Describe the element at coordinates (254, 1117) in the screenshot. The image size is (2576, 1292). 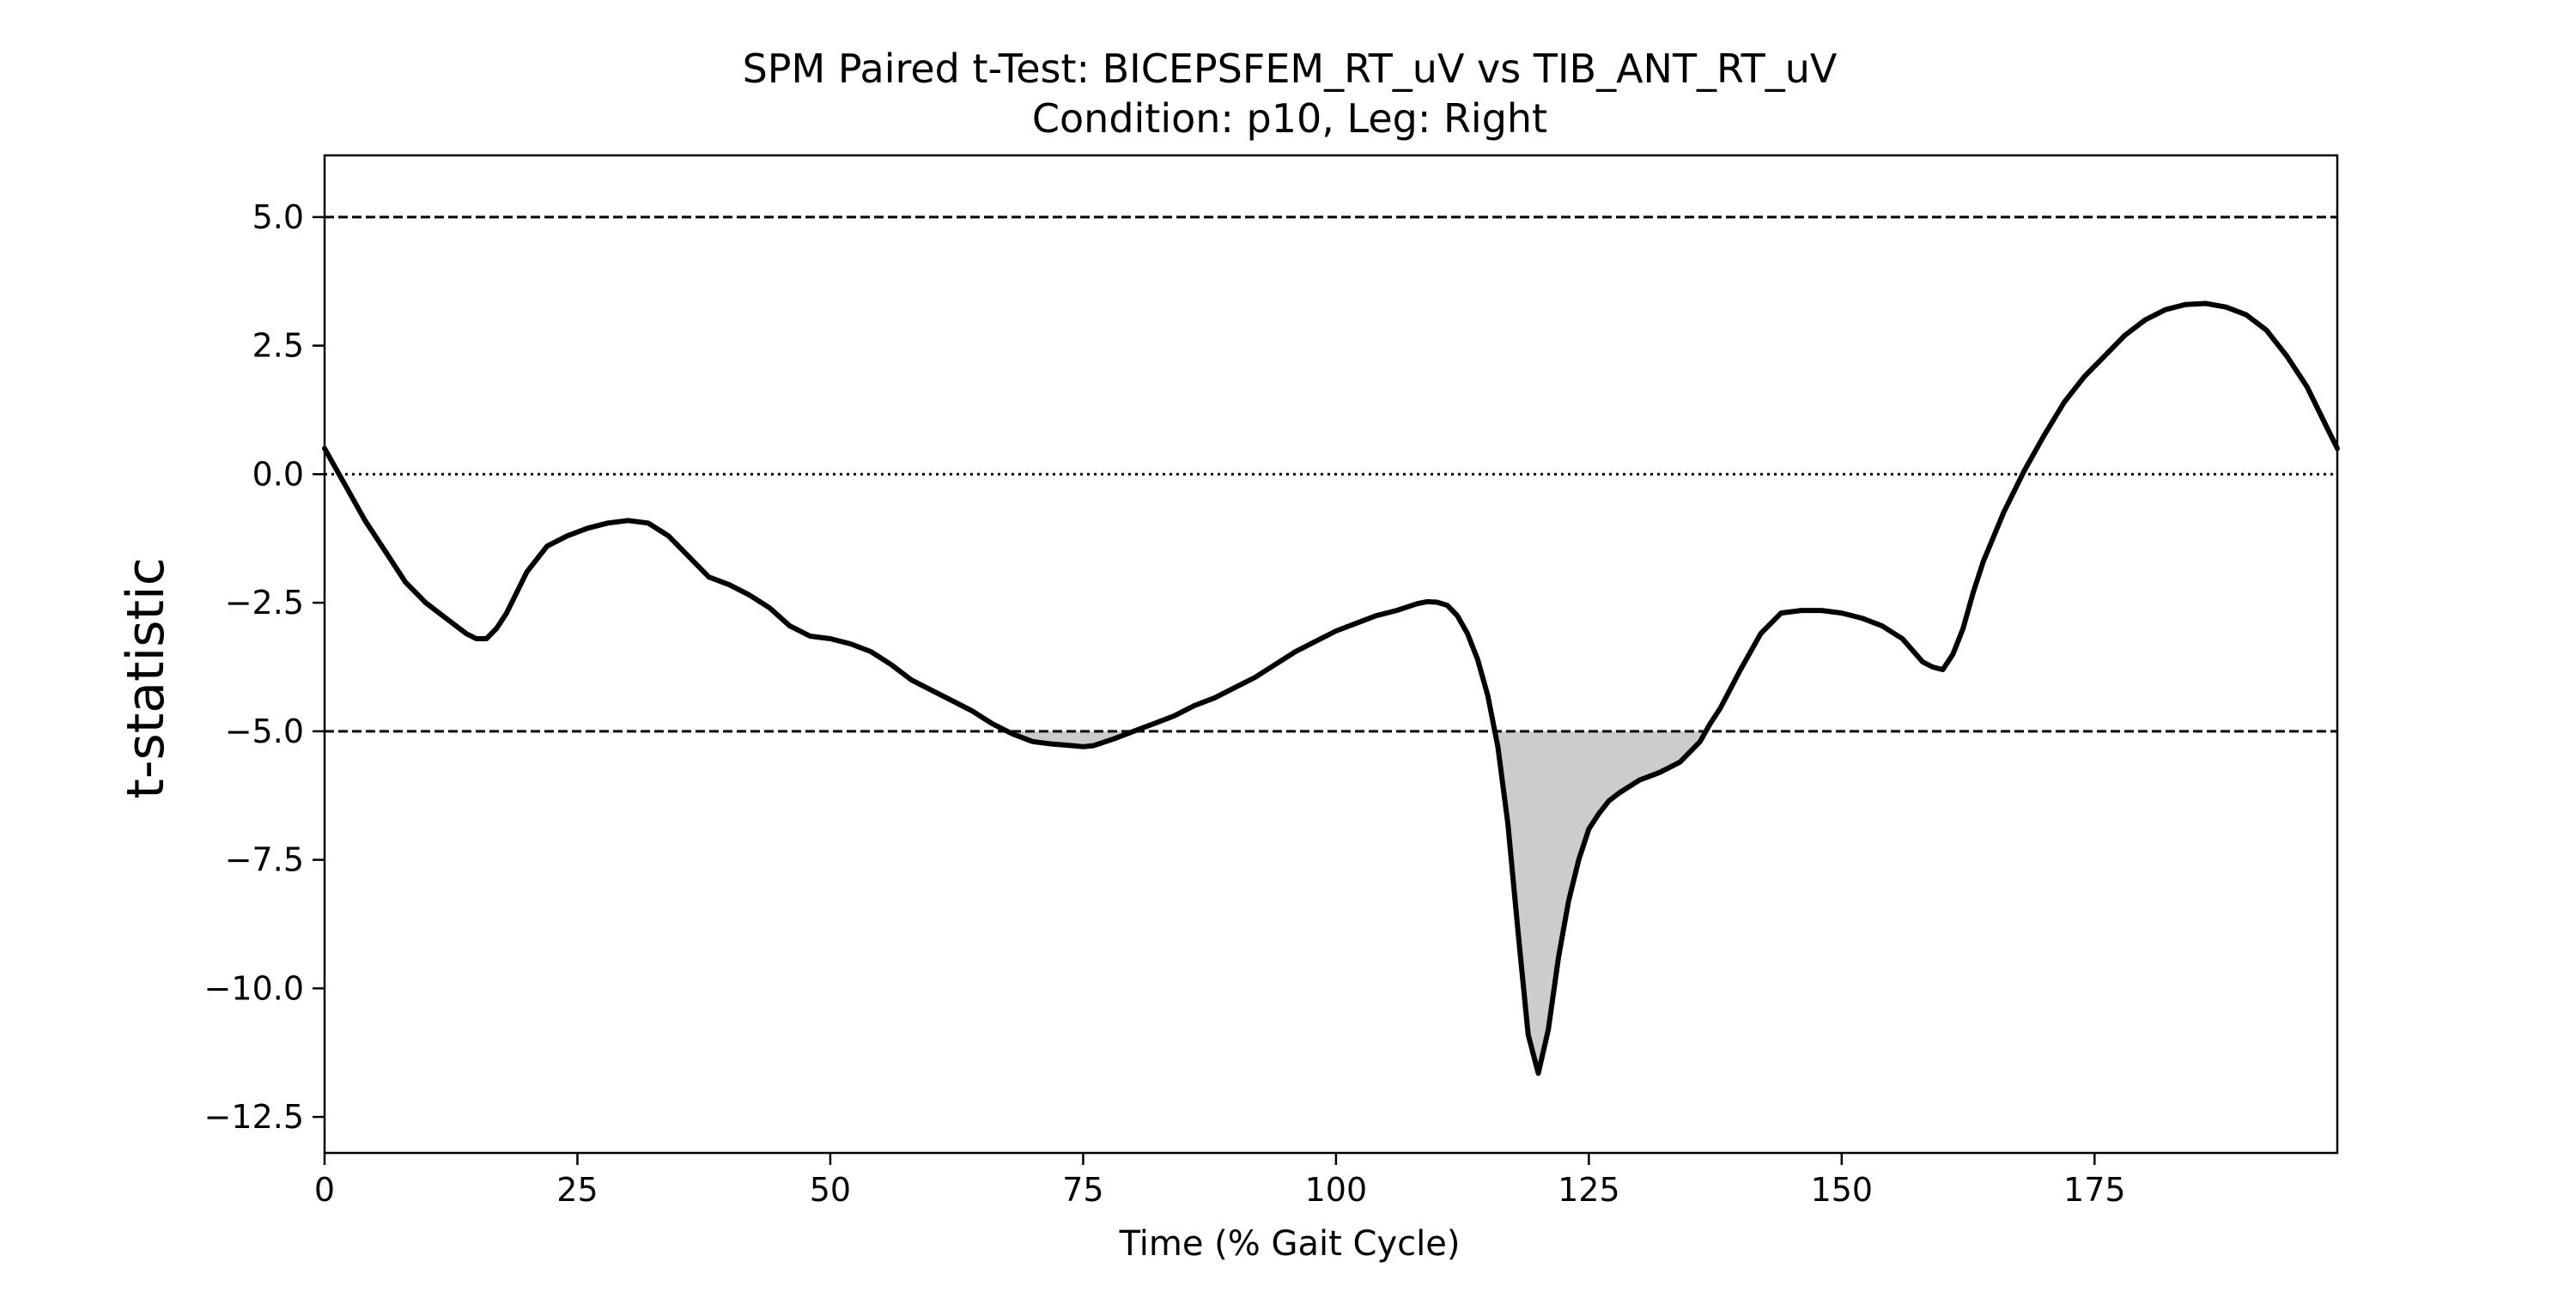
I see `y-tick-label: −12.5` at that location.